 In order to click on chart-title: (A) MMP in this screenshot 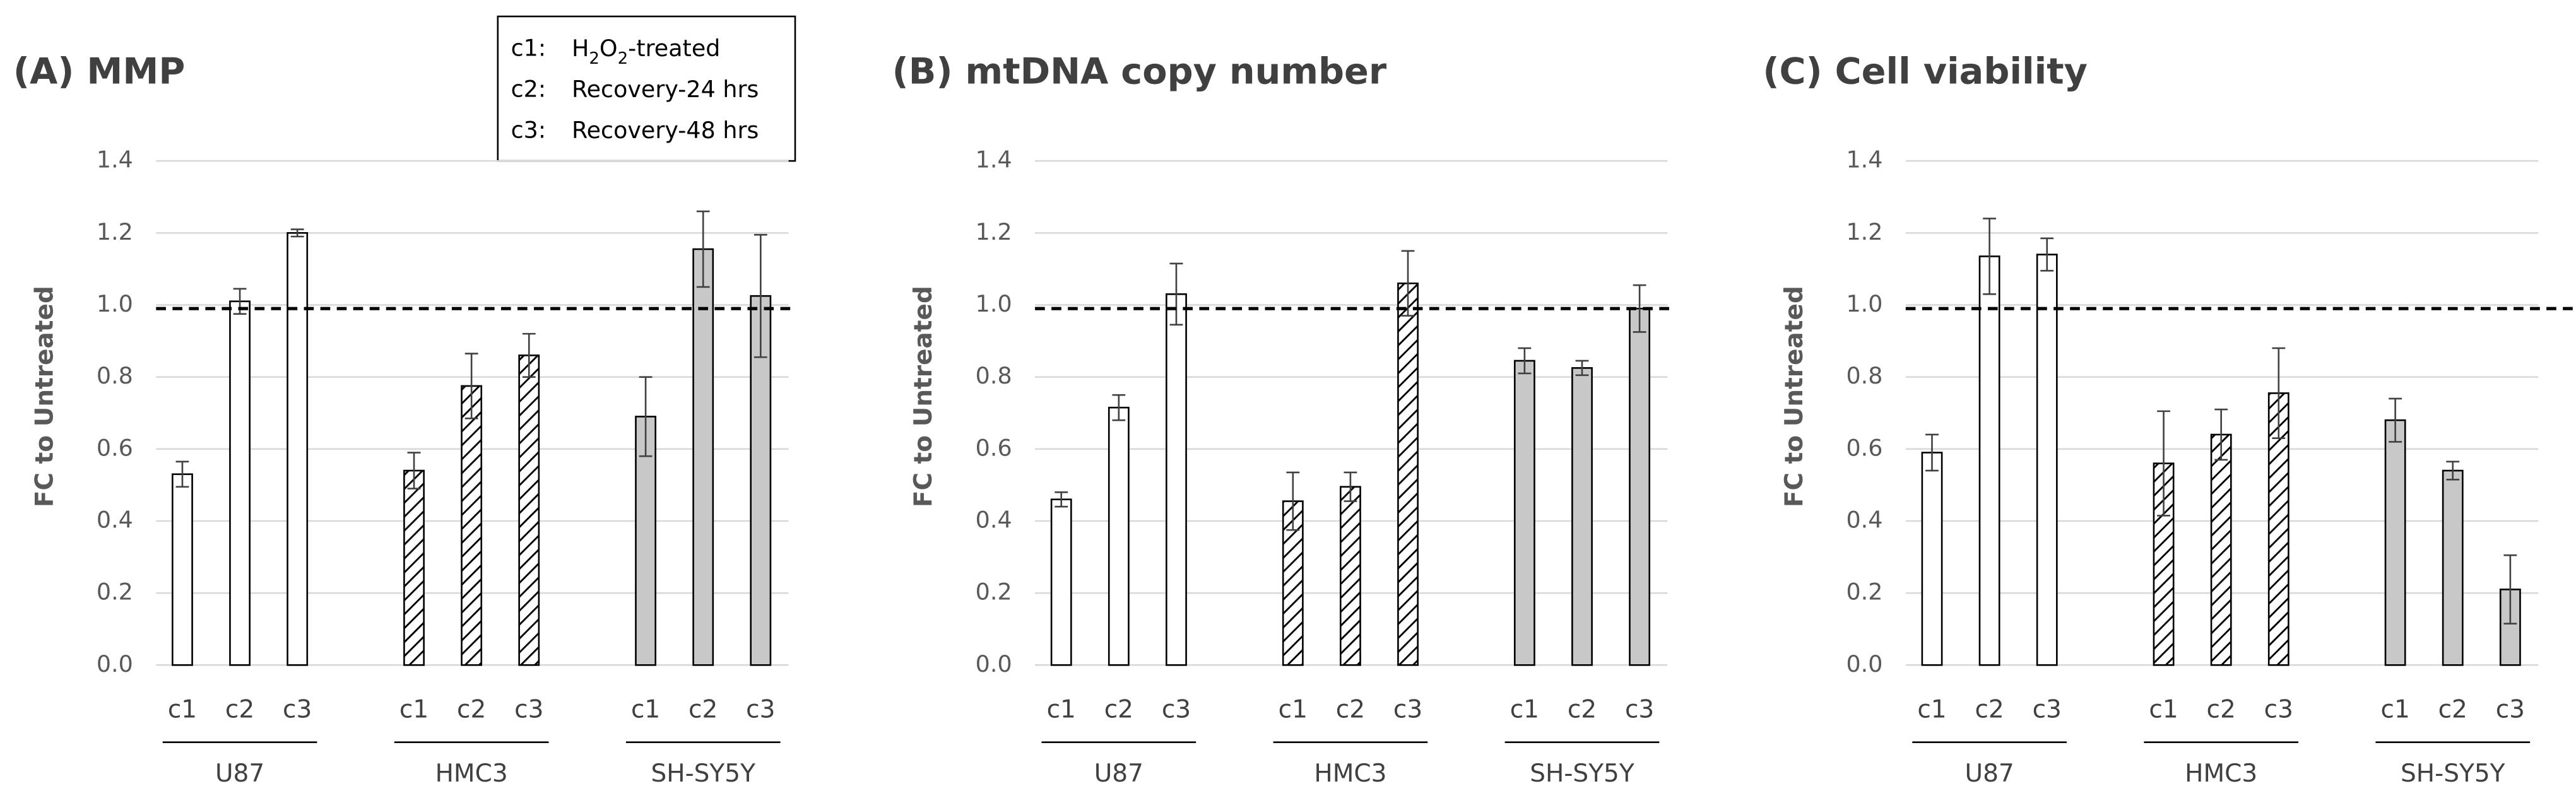, I will do `click(99, 71)`.